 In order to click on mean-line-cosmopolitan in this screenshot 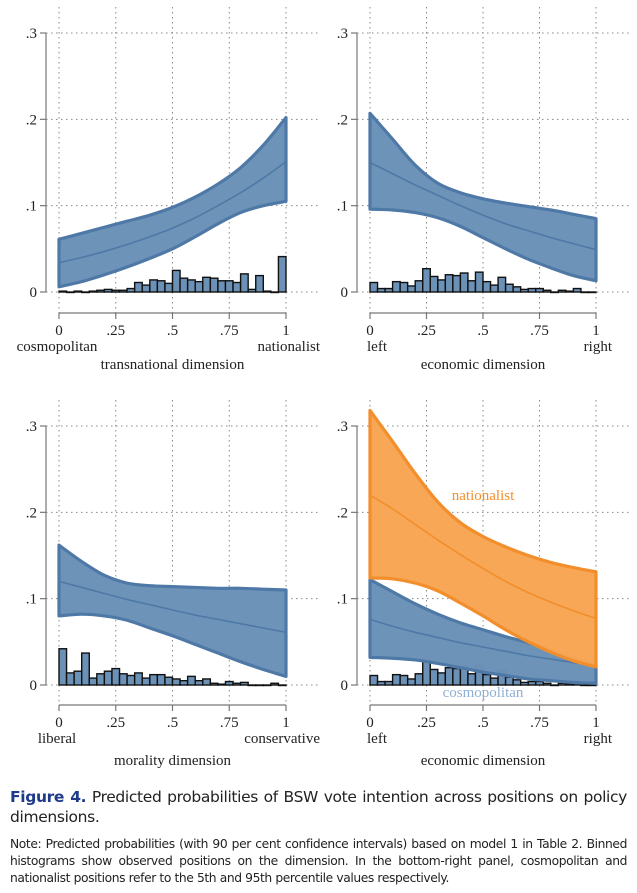, I will do `click(483, 642)`.